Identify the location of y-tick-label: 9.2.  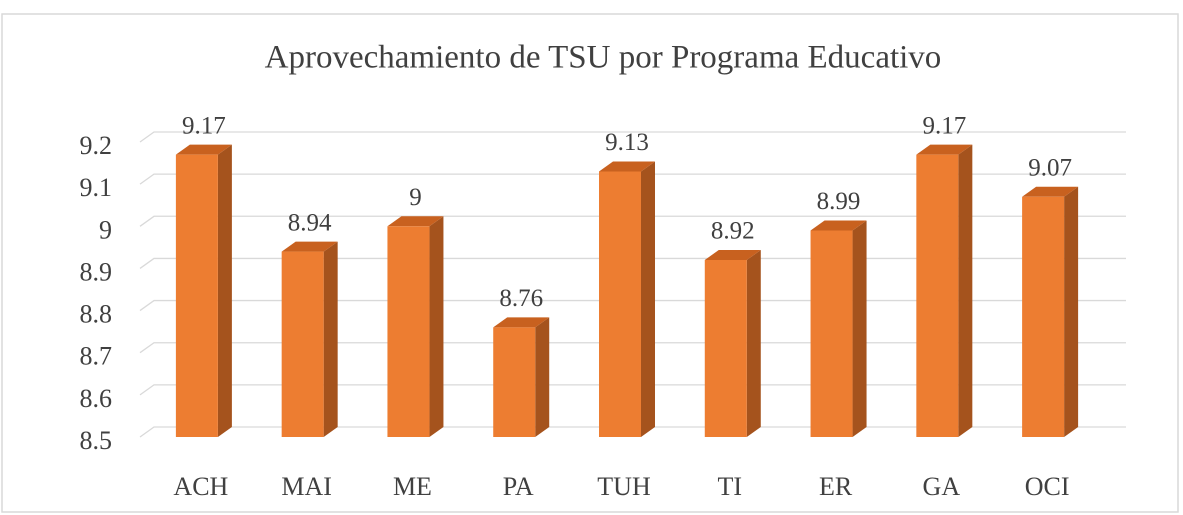
(96, 145).